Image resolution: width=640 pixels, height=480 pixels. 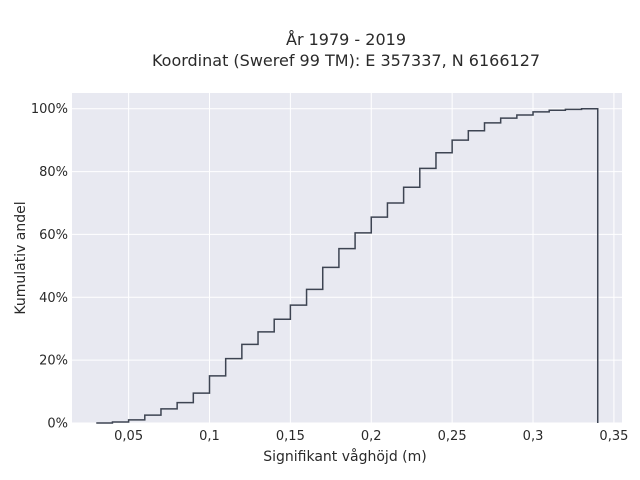 I want to click on y-tick-labels: 0% 20% 40% 60% 80% 100%, so click(x=49, y=266).